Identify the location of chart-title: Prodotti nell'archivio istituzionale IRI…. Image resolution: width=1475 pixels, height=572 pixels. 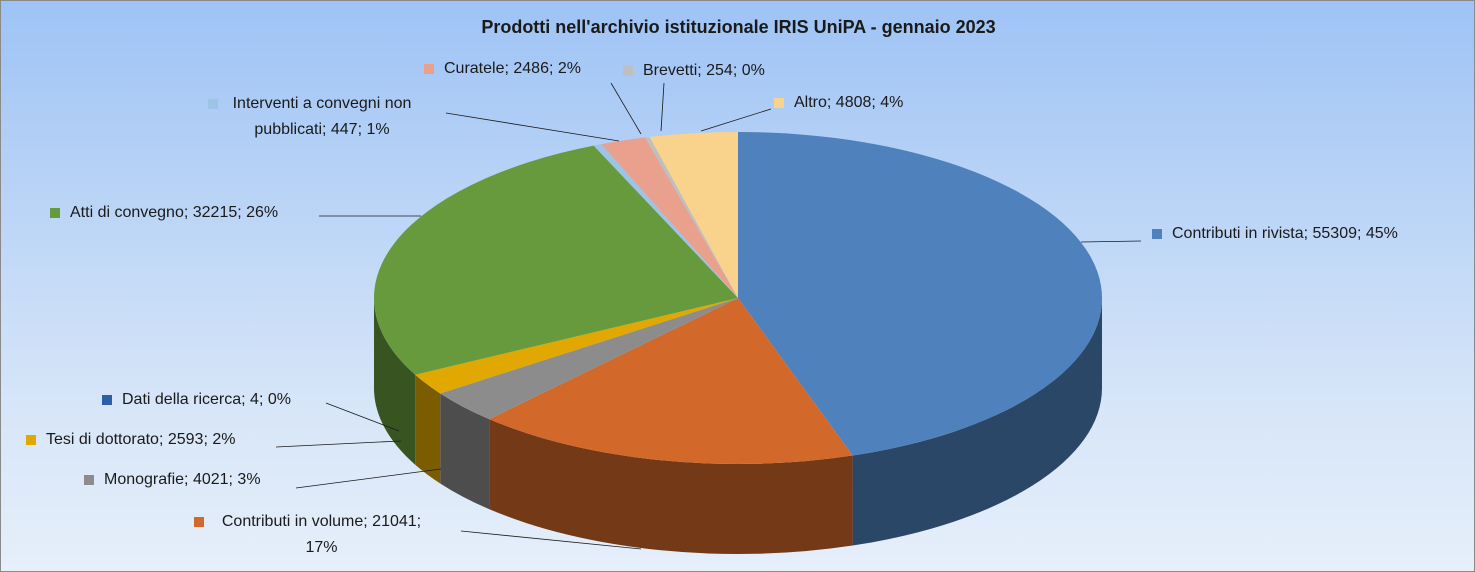
(738, 27).